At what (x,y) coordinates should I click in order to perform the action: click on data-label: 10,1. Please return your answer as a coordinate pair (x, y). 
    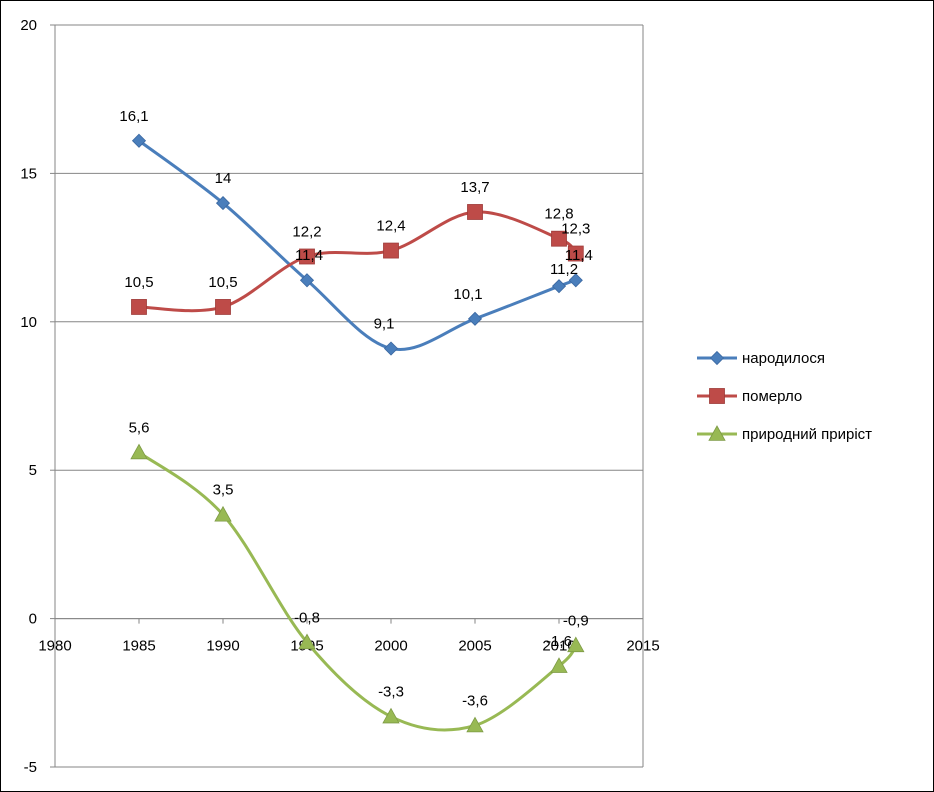
    Looking at the image, I should click on (467, 294).